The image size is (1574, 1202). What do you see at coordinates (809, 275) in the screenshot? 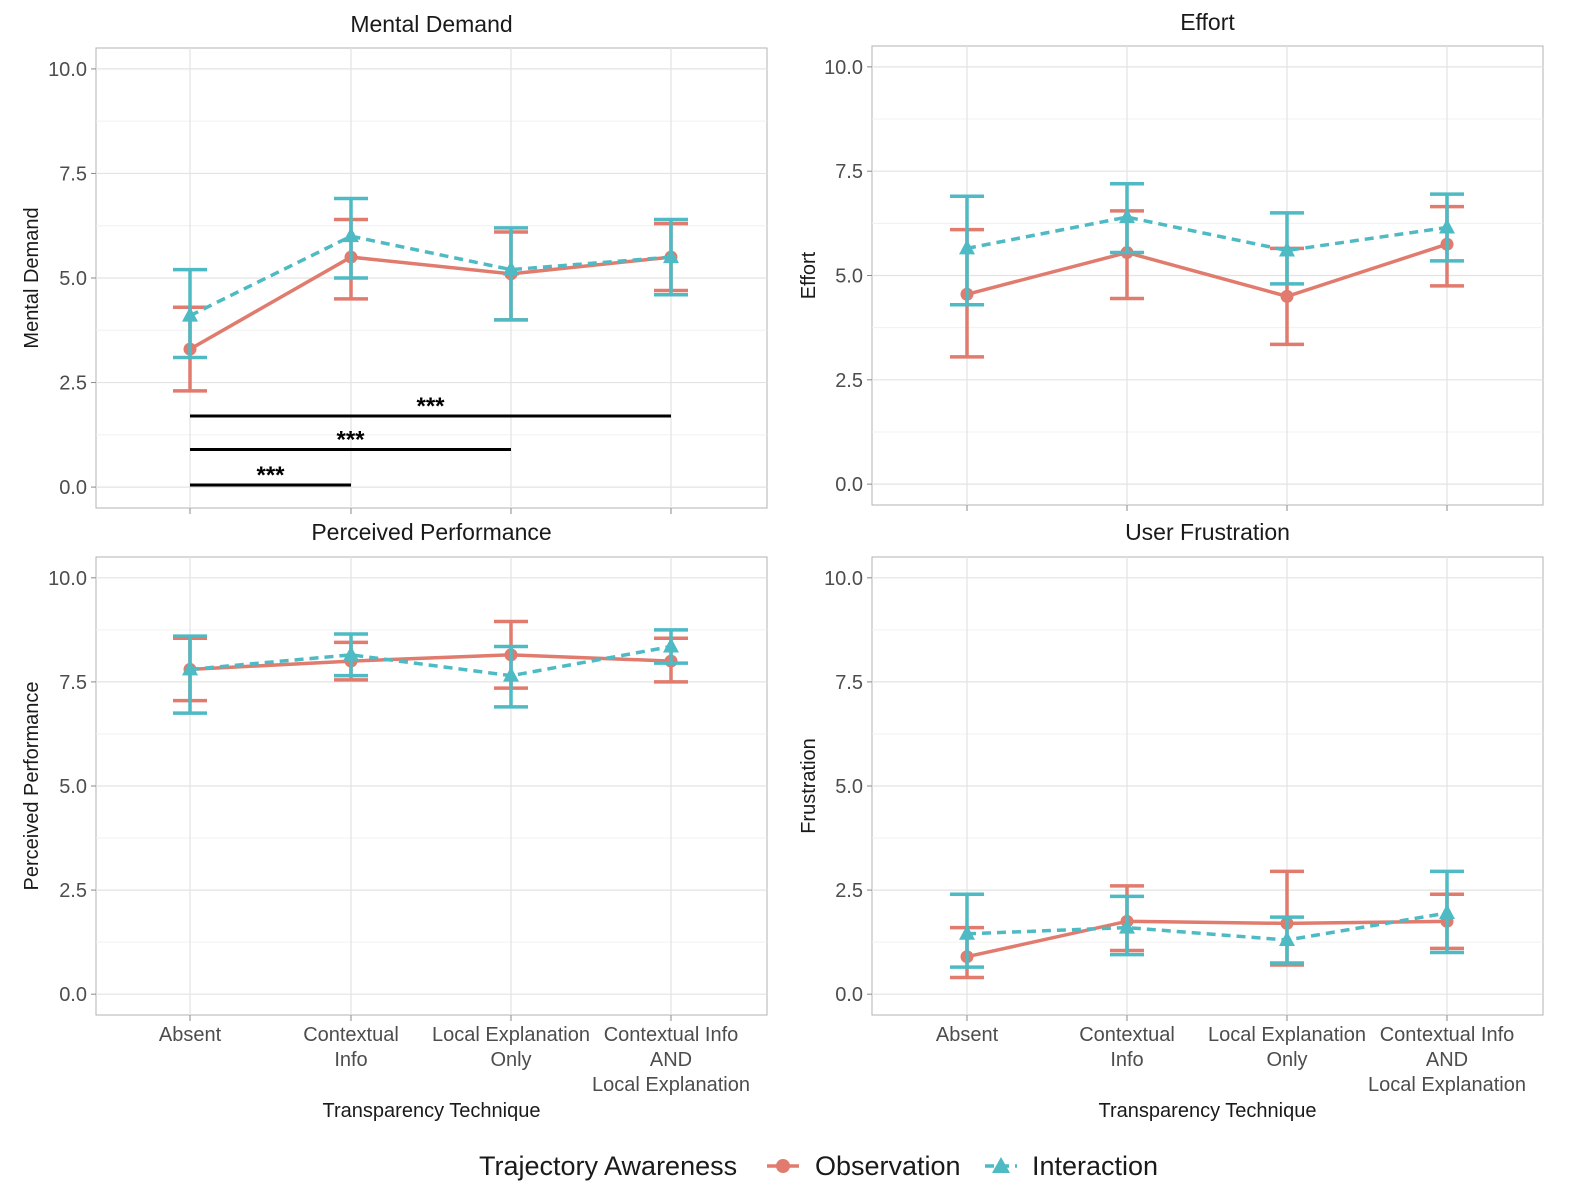
I see `y-axis-title: Effort` at bounding box center [809, 275].